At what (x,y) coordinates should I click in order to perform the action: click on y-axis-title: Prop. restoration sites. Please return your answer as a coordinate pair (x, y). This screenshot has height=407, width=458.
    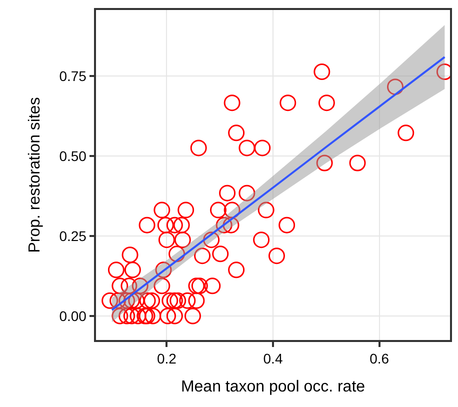
    Looking at the image, I should click on (35, 175).